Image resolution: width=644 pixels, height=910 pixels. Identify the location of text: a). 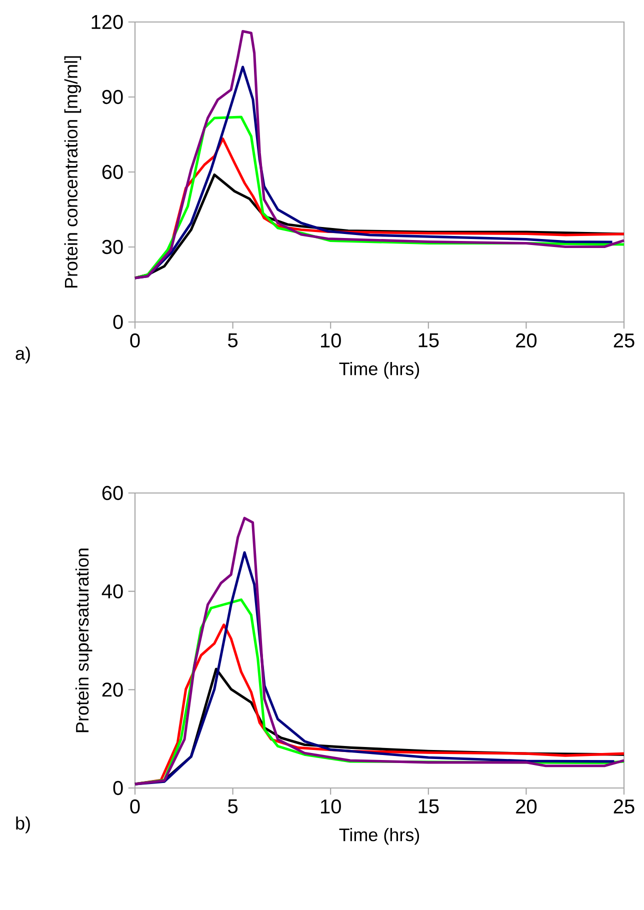
(23, 355).